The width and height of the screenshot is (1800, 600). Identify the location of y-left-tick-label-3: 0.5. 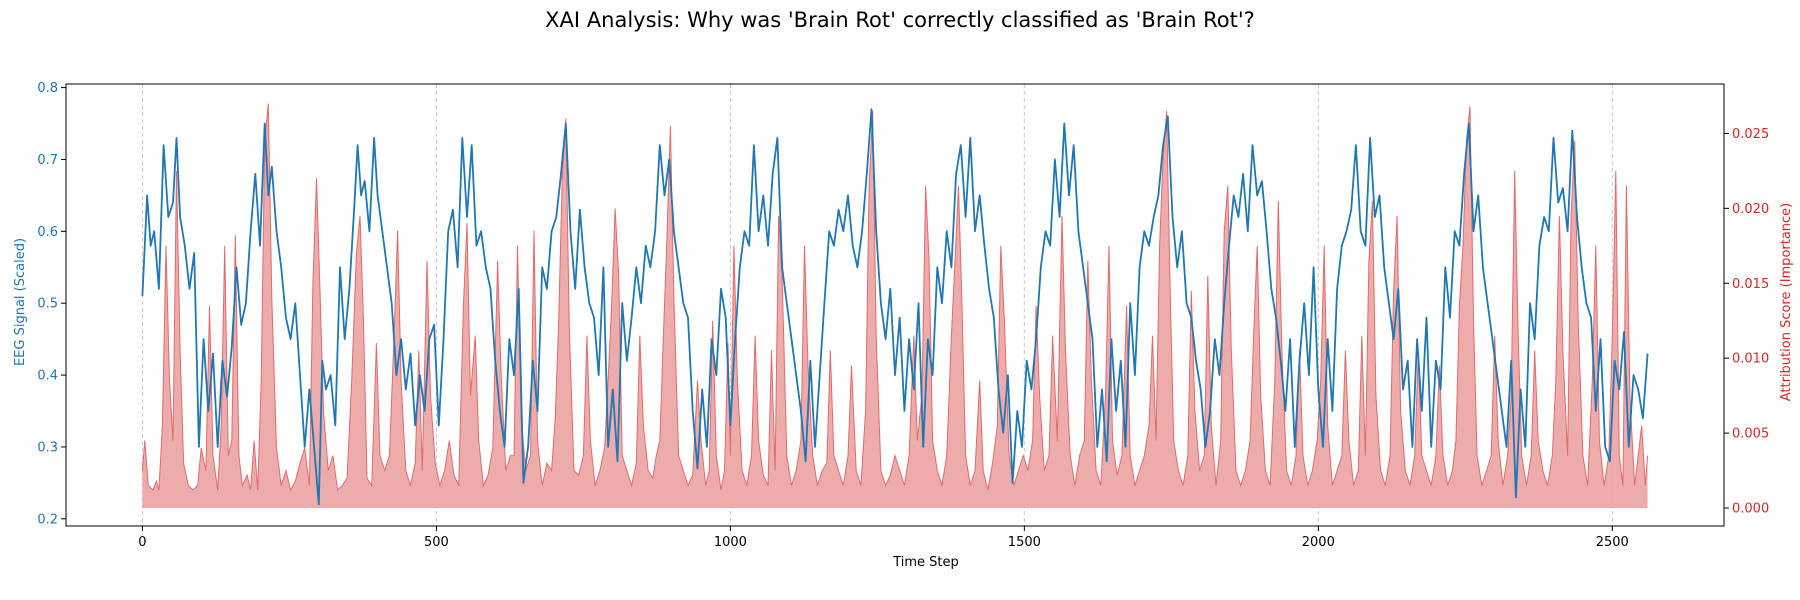
(47, 304).